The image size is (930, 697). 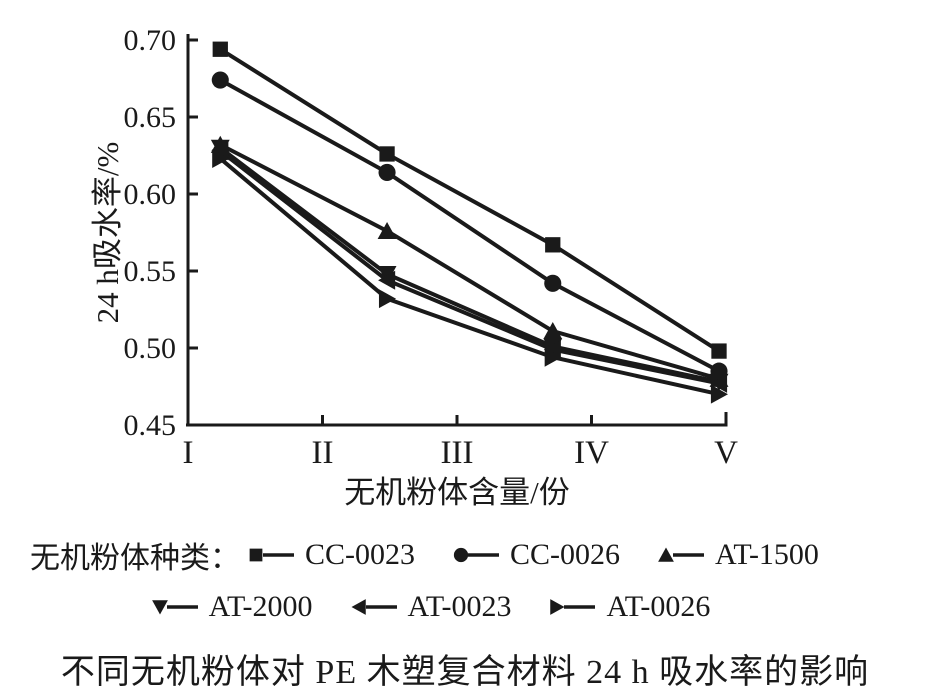 What do you see at coordinates (150, 117) in the screenshot?
I see `y-tick-label: 0.65` at bounding box center [150, 117].